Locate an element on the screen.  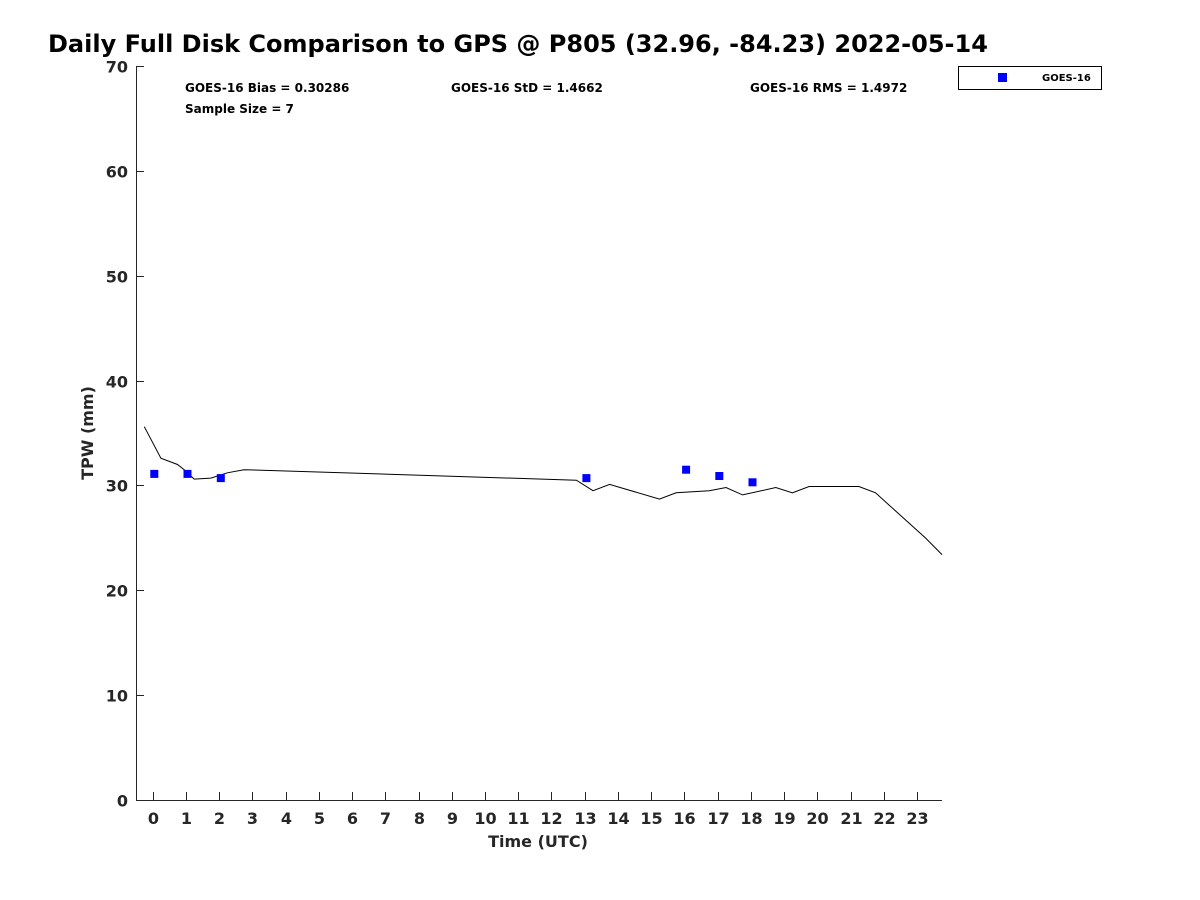
x-tick-label: 18 is located at coordinates (751, 818).